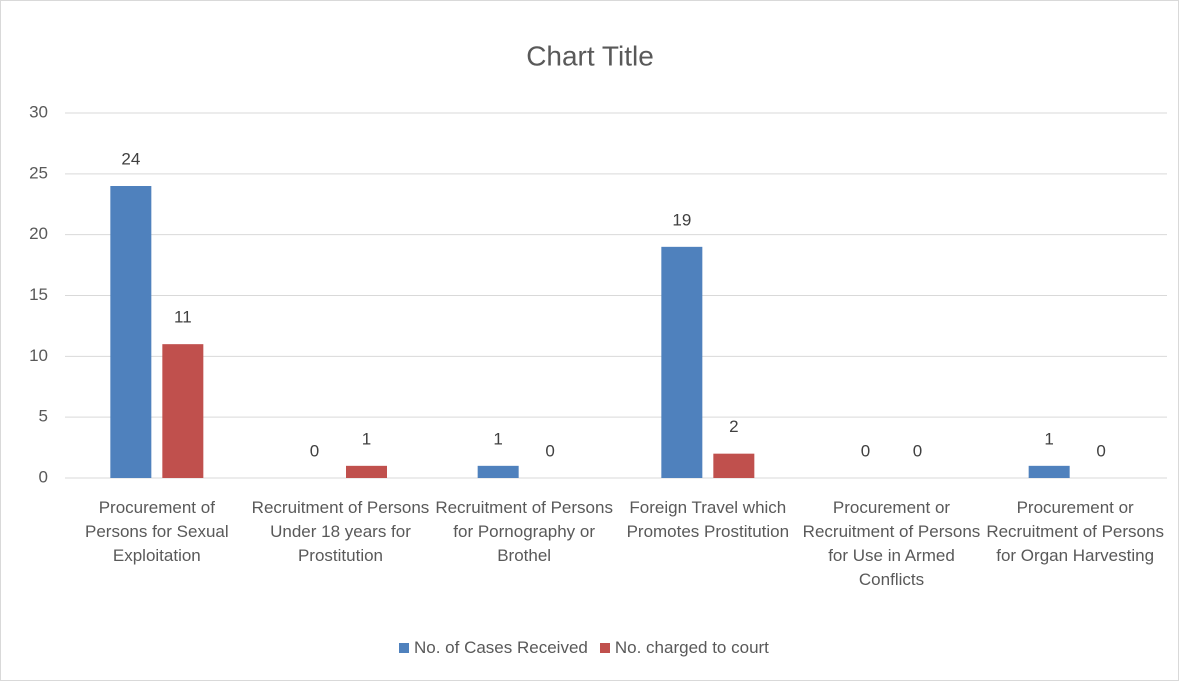 Image resolution: width=1180 pixels, height=681 pixels. What do you see at coordinates (43, 416) in the screenshot?
I see `y-tick-label: 5` at bounding box center [43, 416].